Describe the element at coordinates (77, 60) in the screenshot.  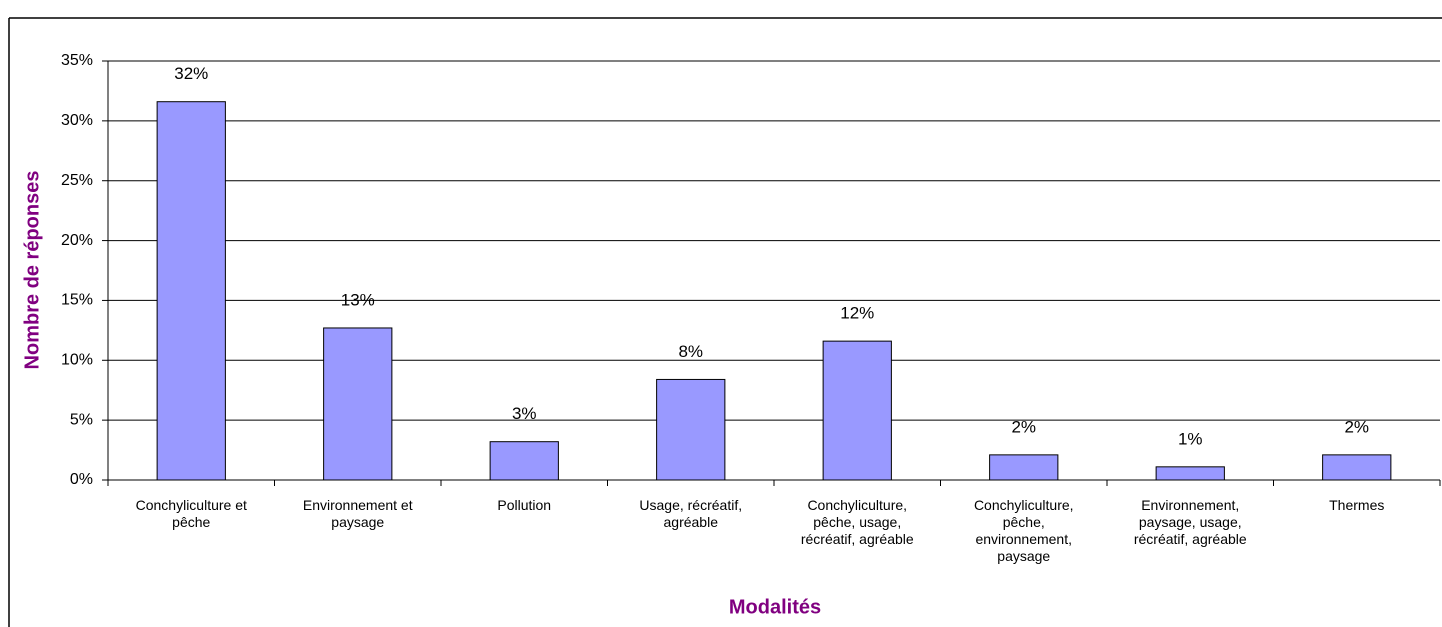
I see `y-tick-label: 35%` at that location.